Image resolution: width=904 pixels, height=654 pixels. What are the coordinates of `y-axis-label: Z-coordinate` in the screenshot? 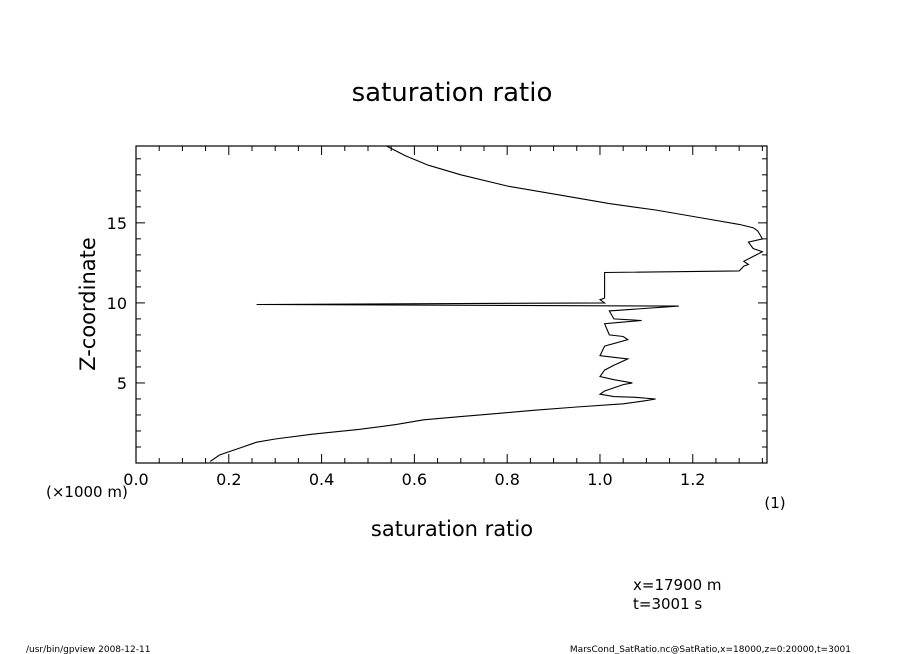 It's located at (88, 304).